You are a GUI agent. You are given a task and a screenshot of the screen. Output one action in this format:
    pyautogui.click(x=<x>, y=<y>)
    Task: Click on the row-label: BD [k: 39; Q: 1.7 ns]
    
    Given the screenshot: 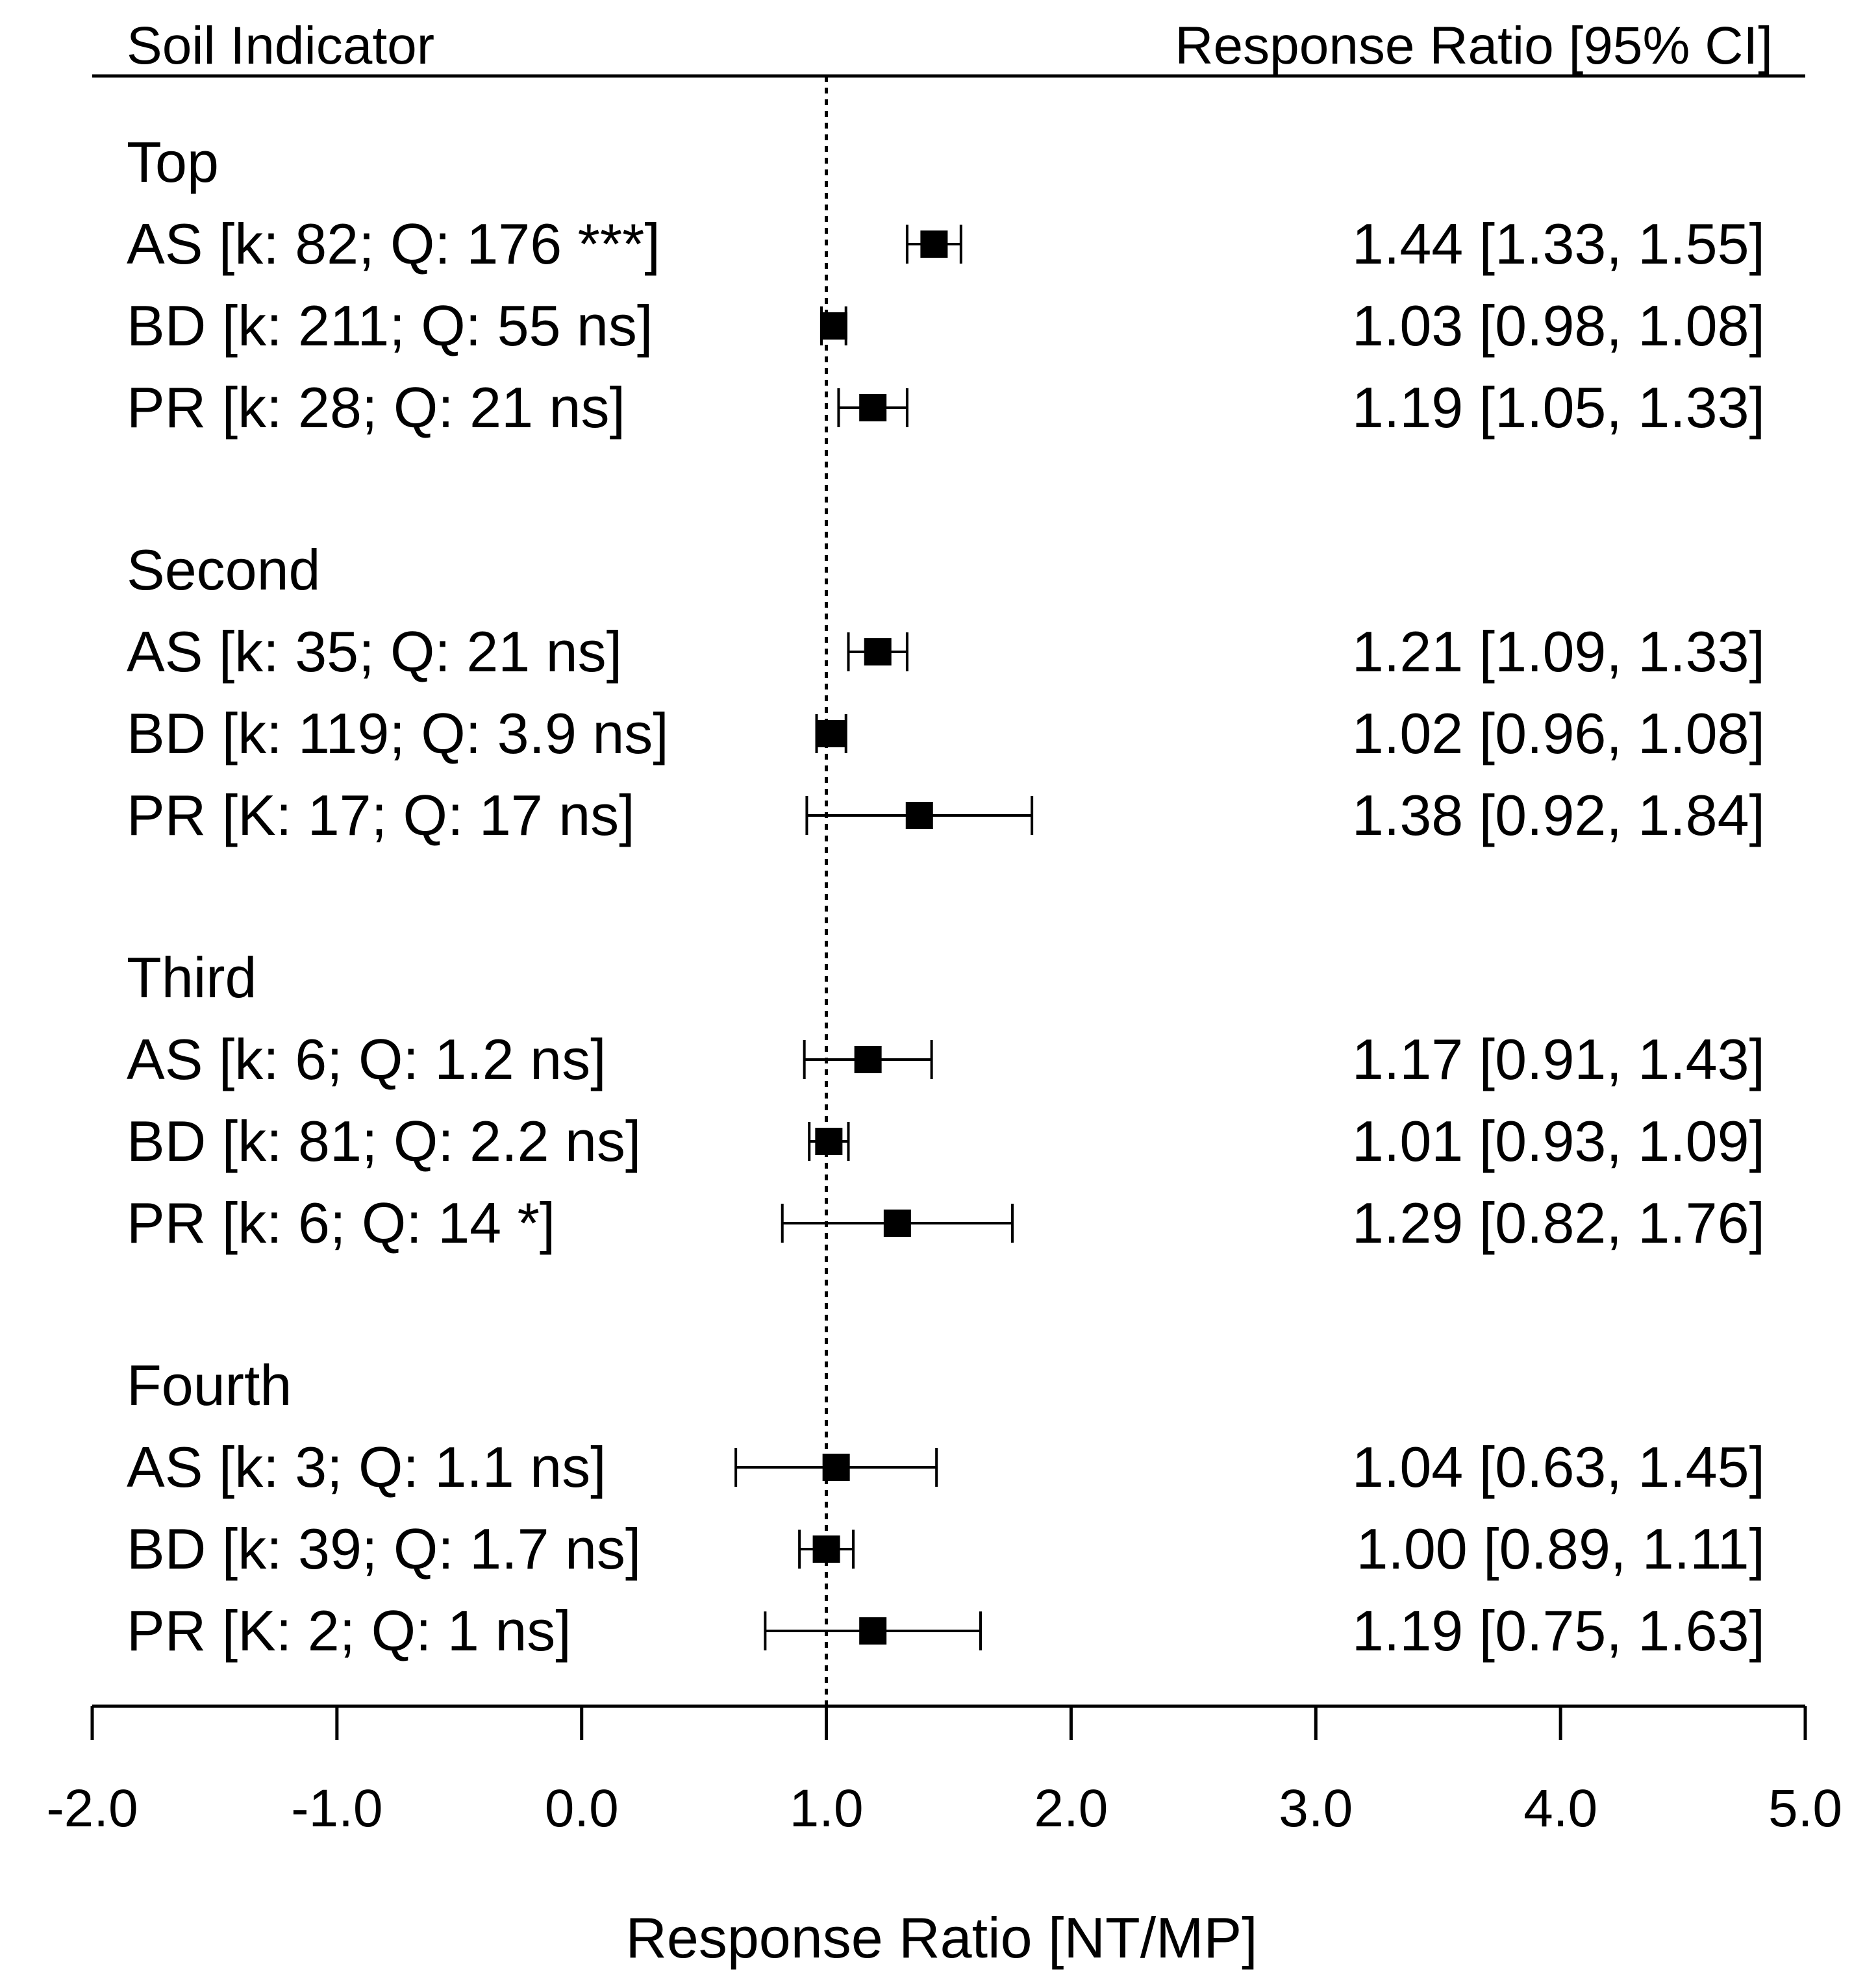 What is the action you would take?
    pyautogui.click(x=384, y=1549)
    